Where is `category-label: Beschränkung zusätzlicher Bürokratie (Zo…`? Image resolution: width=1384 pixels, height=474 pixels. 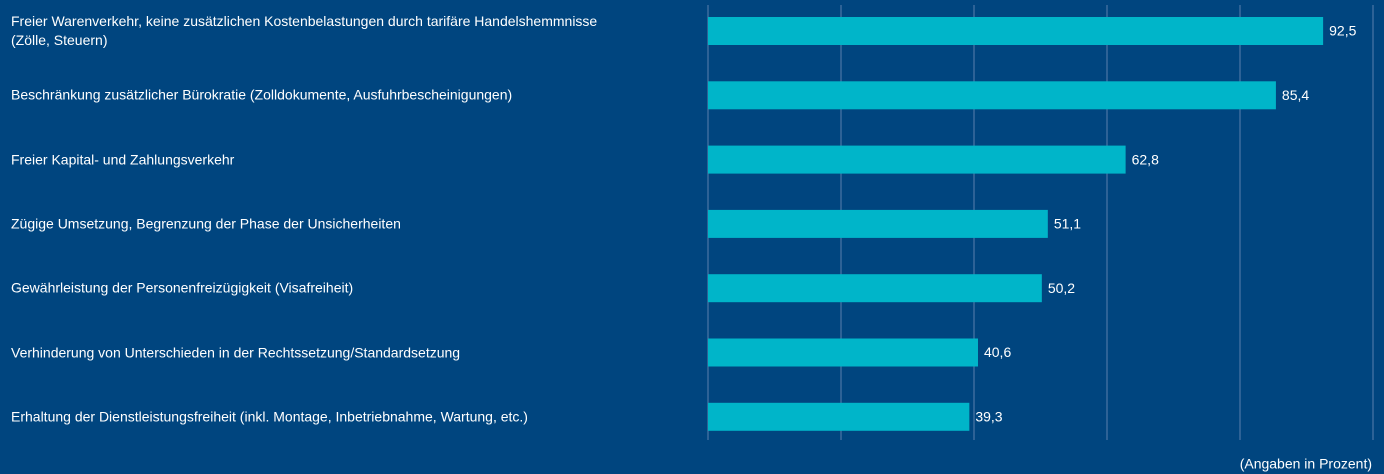
category-label: Beschränkung zusätzlicher Bürokratie (Zo… is located at coordinates (262, 94).